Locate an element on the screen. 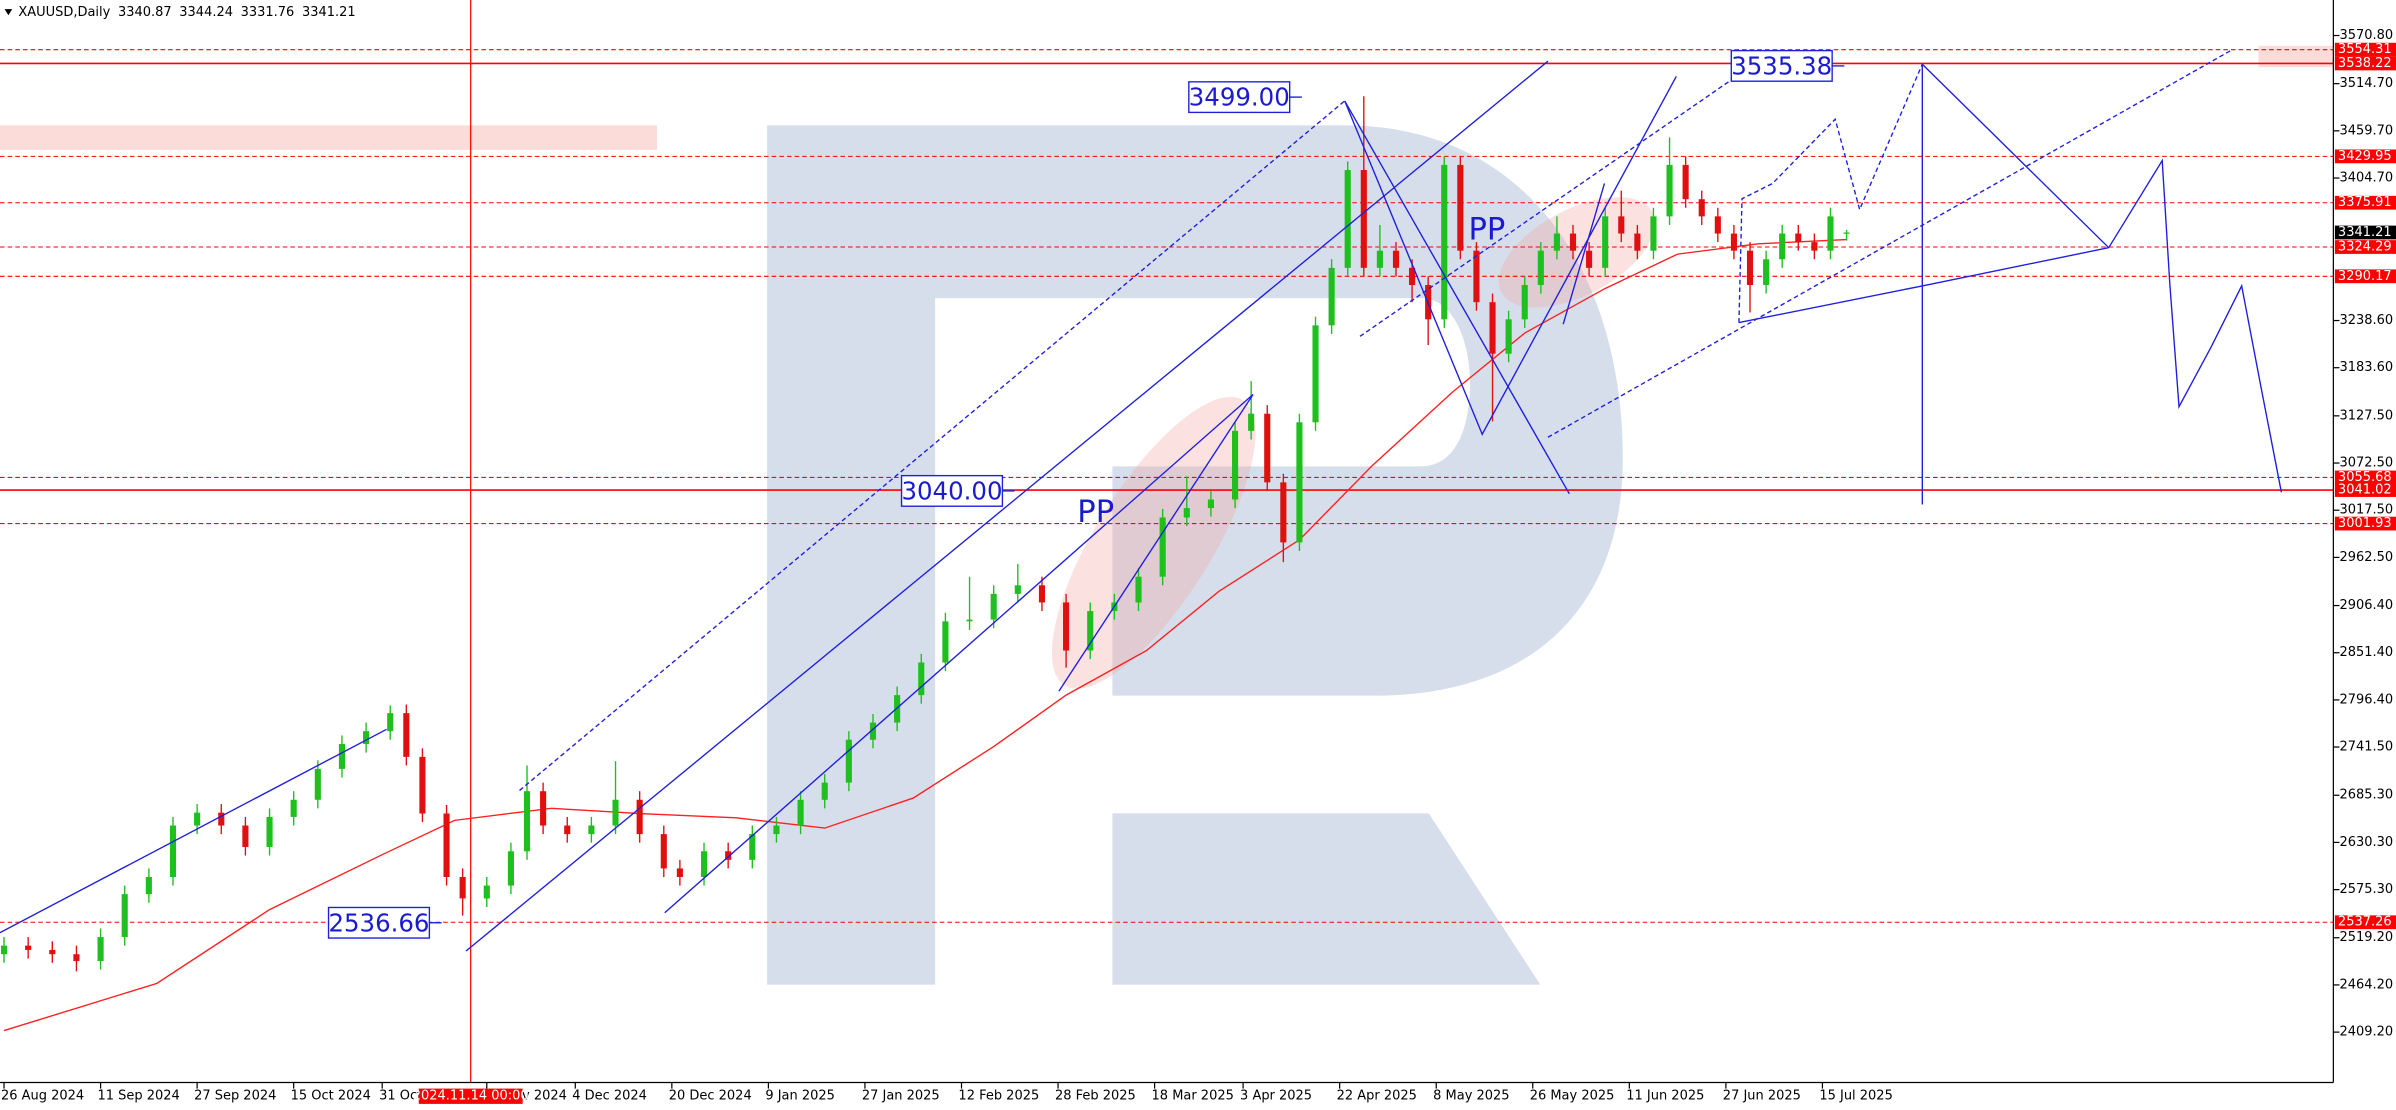 The image size is (2396, 1110). y-tick-label: 3514.70 is located at coordinates (2366, 83).